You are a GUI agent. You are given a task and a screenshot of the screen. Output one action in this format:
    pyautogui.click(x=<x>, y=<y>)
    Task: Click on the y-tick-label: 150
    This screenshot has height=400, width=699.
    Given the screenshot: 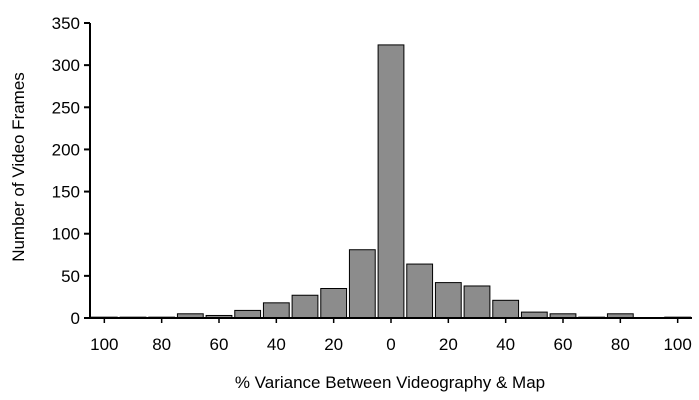 What is the action you would take?
    pyautogui.click(x=66, y=192)
    